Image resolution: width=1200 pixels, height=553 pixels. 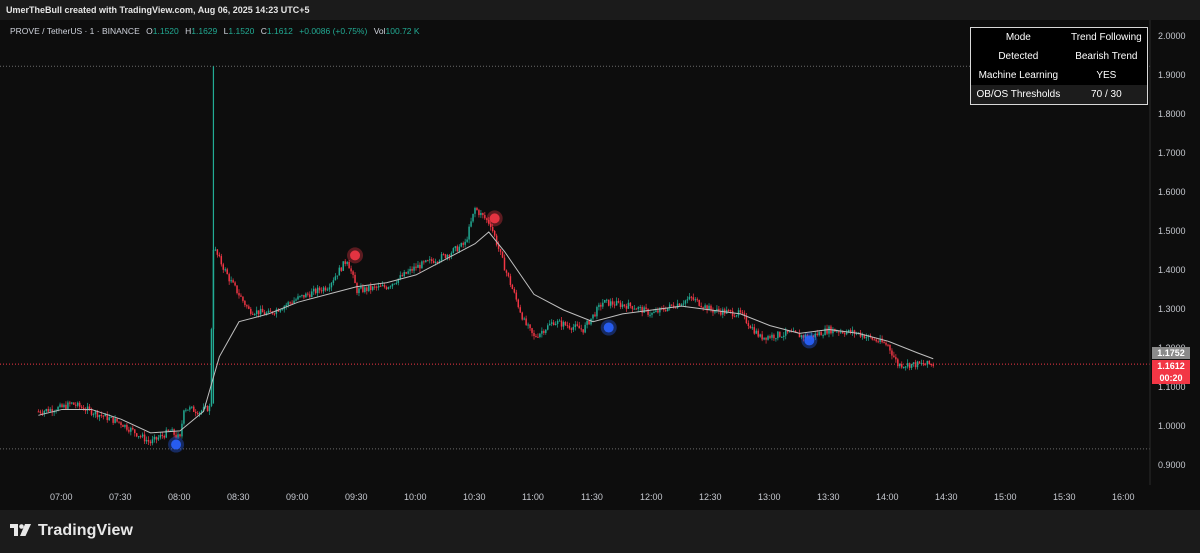 I want to click on price-tick-label: 1.4000, so click(x=1172, y=270).